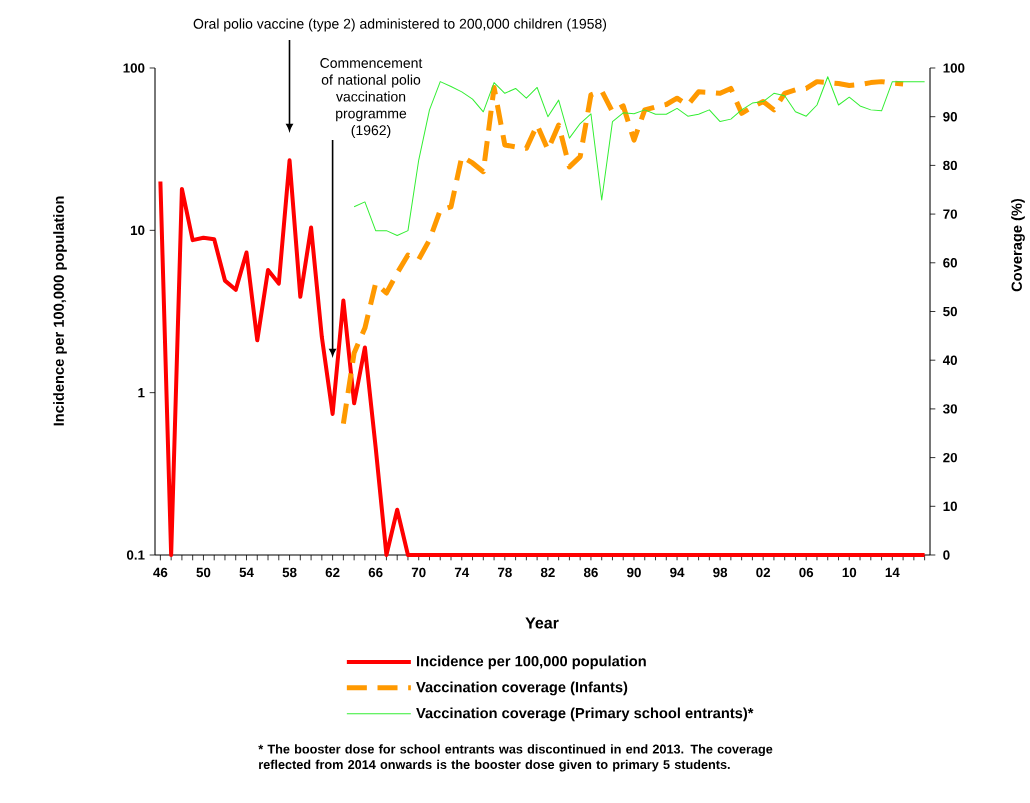  What do you see at coordinates (531, 662) in the screenshot?
I see `legend-label: Incidence per 100,000 population` at bounding box center [531, 662].